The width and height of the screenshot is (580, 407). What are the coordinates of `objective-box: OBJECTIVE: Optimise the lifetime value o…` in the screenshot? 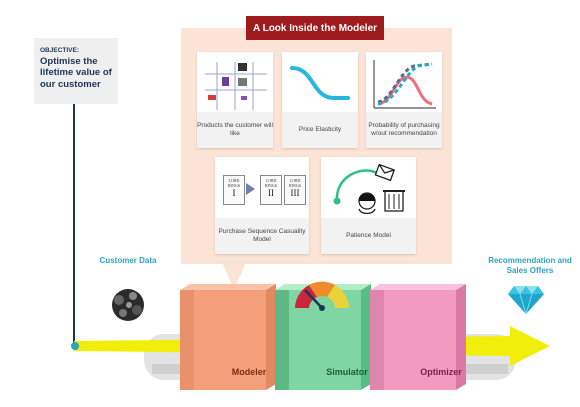 It's located at (76, 71).